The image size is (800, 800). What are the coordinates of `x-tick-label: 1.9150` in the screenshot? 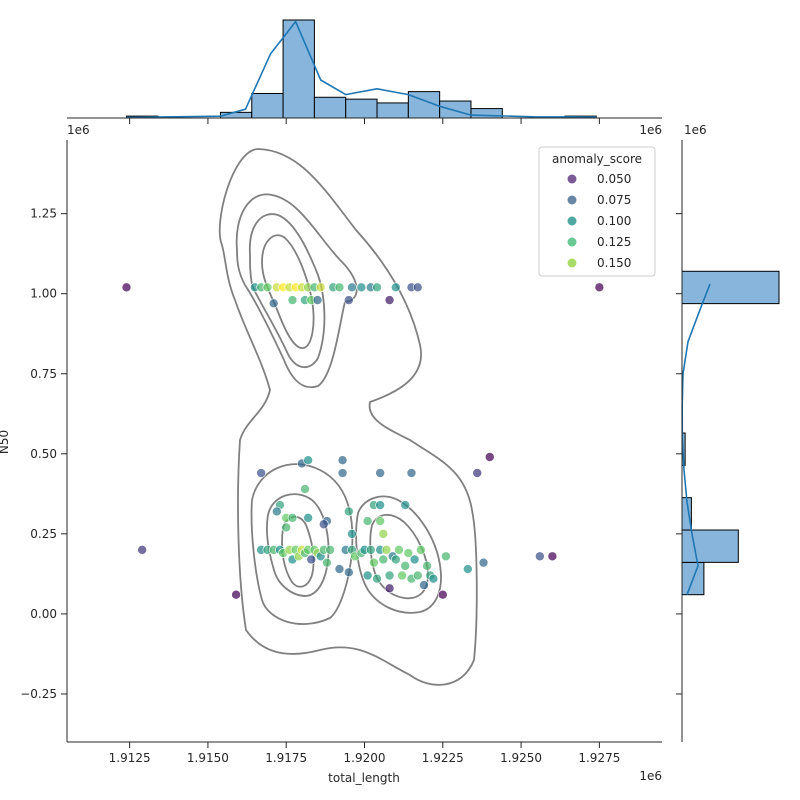 It's located at (208, 758).